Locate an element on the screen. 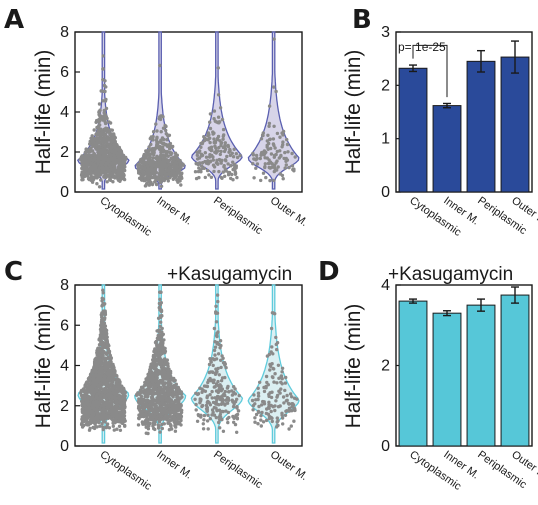 The height and width of the screenshot is (505, 538). y-axis-title-d: Half-life (min) is located at coordinates (353, 366).